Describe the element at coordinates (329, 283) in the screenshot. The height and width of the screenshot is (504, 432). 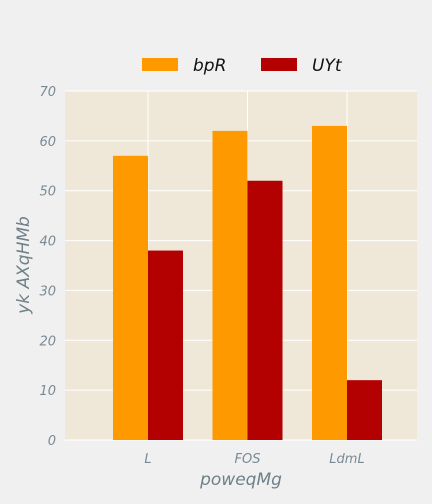
I see `bar-bpR-LdmL` at that location.